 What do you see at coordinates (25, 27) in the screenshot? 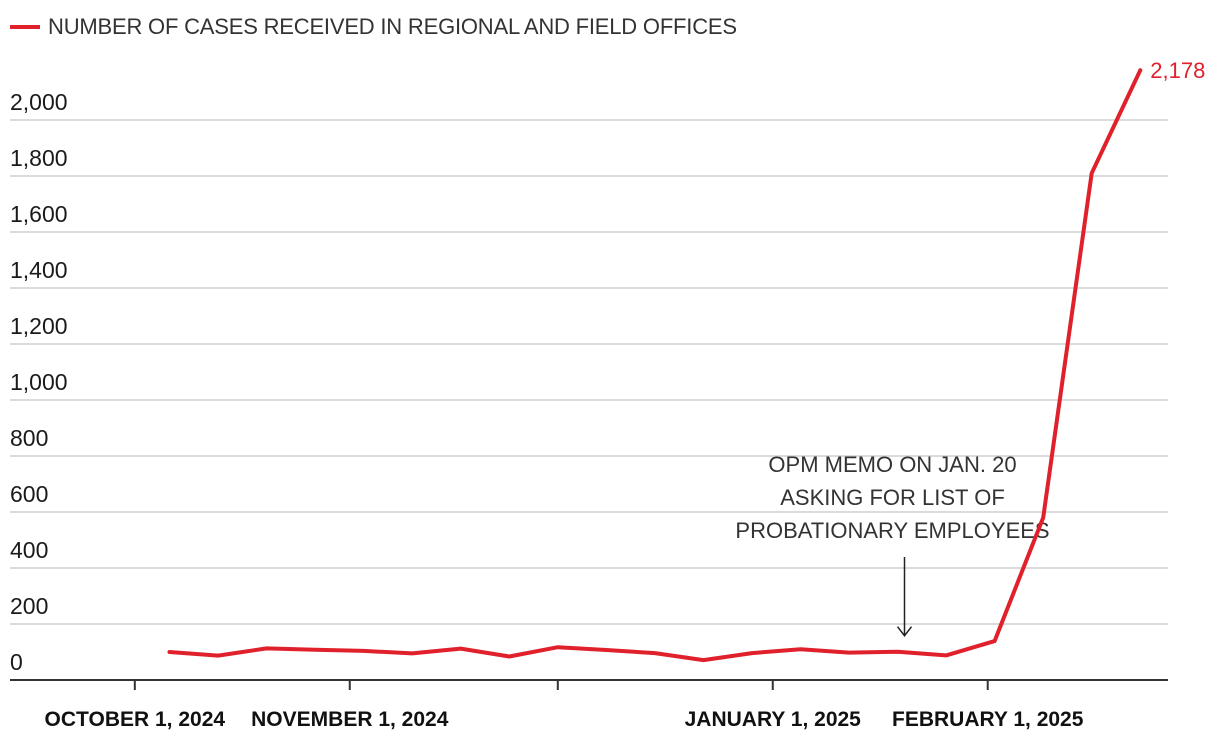
I see `legend-swatch` at bounding box center [25, 27].